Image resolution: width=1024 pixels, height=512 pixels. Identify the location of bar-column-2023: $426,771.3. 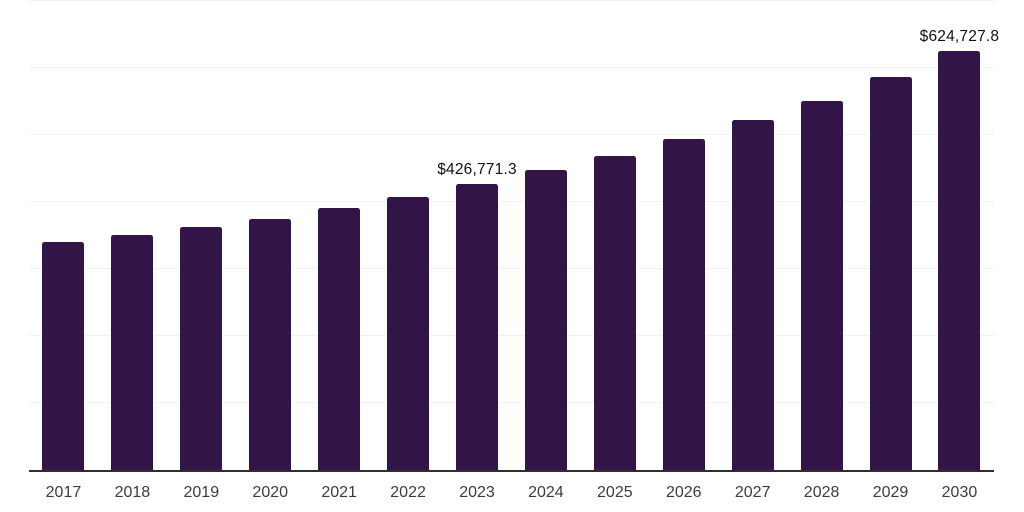
(477, 235).